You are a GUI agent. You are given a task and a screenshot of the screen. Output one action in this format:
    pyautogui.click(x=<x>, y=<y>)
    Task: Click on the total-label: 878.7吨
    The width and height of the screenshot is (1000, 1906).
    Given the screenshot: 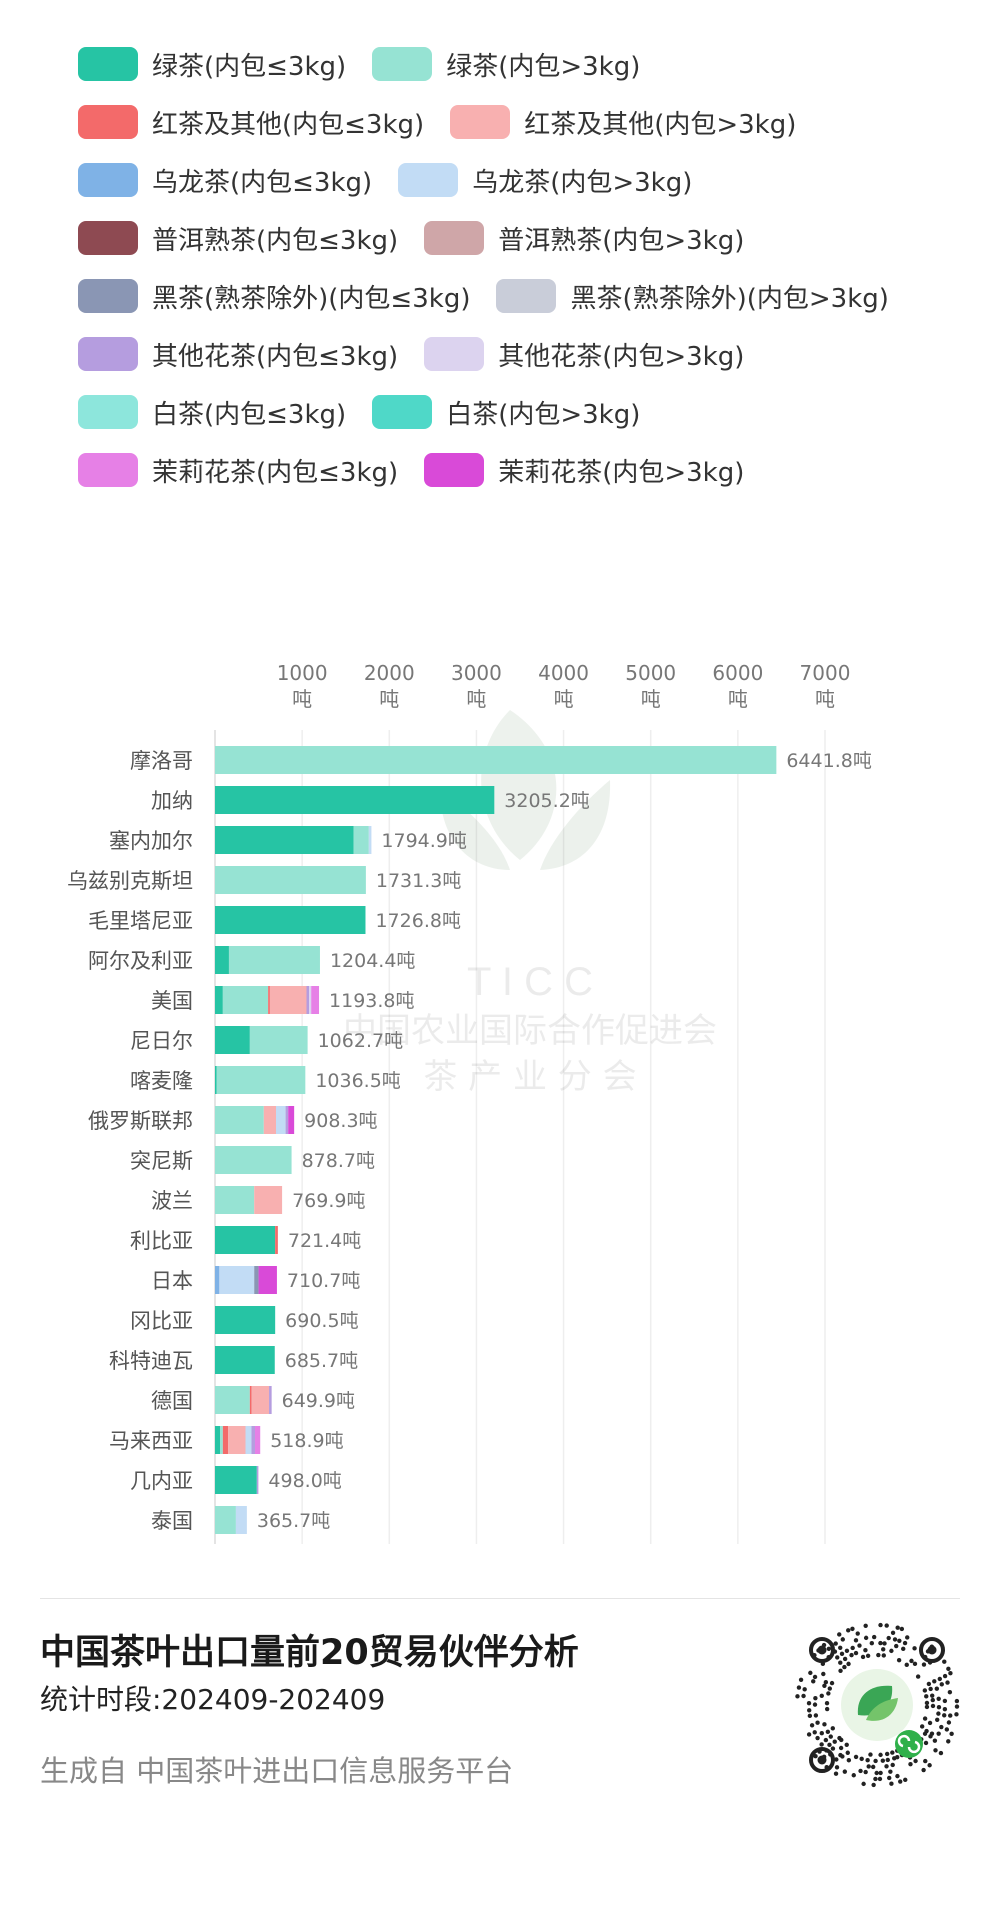 What is the action you would take?
    pyautogui.click(x=338, y=1161)
    